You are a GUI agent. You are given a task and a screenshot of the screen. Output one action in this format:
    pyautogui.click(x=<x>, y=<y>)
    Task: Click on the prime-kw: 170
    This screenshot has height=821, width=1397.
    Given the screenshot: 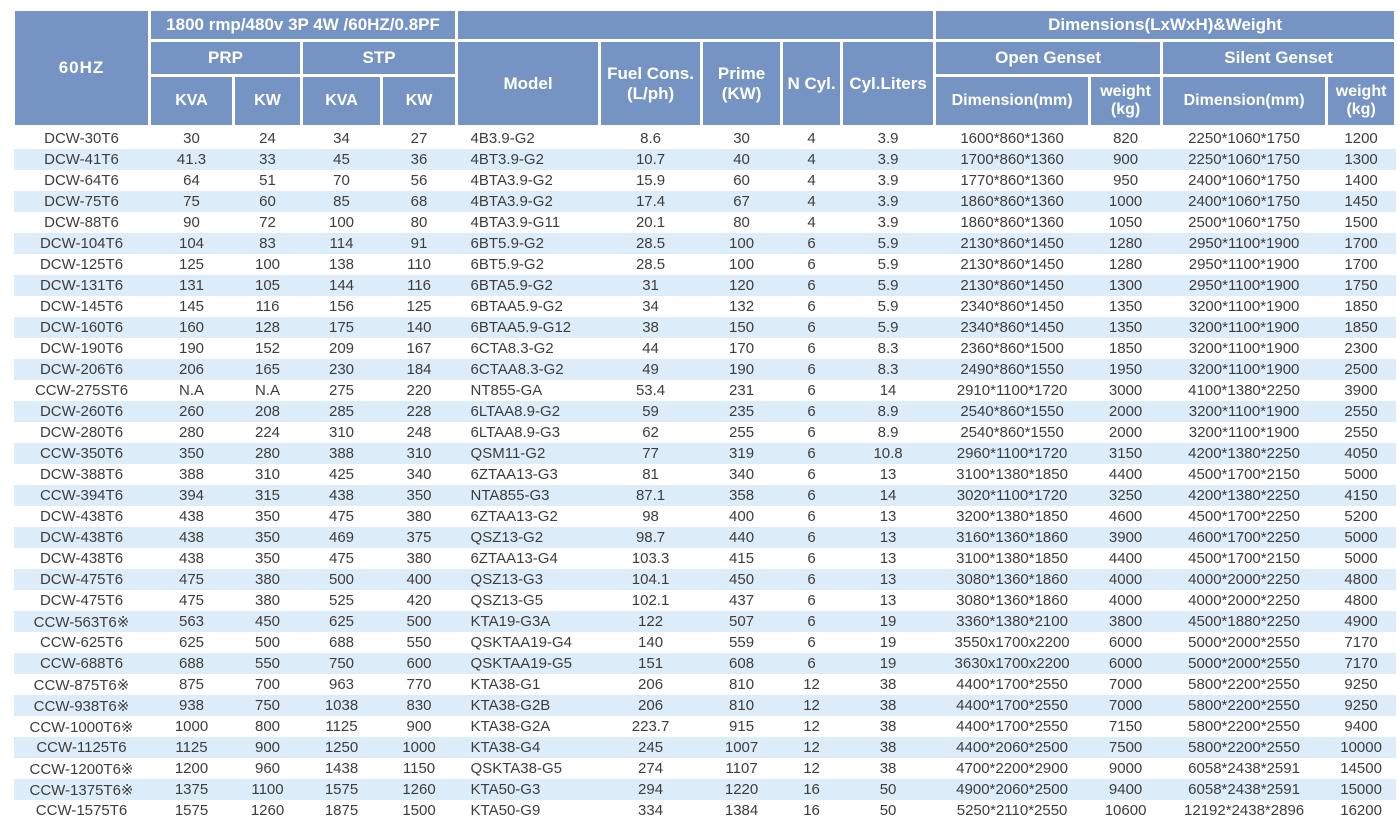 What is the action you would take?
    pyautogui.click(x=742, y=348)
    